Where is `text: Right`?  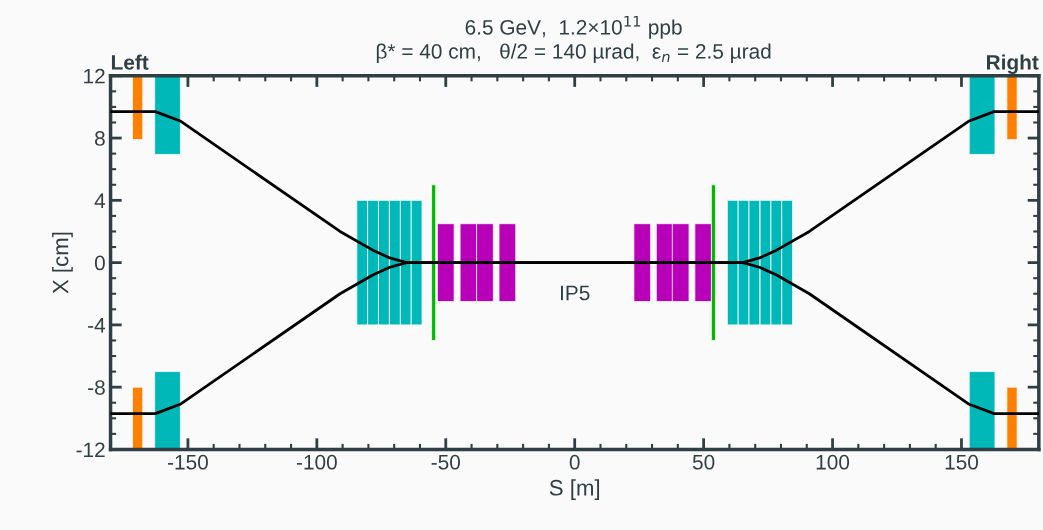 text: Right is located at coordinates (1013, 64).